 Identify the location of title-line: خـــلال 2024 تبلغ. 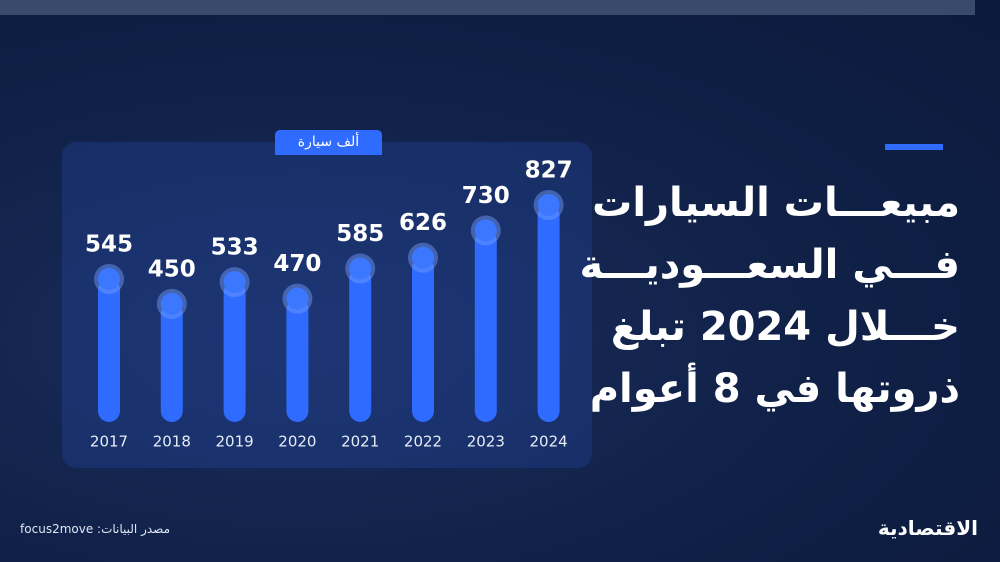
(785, 327).